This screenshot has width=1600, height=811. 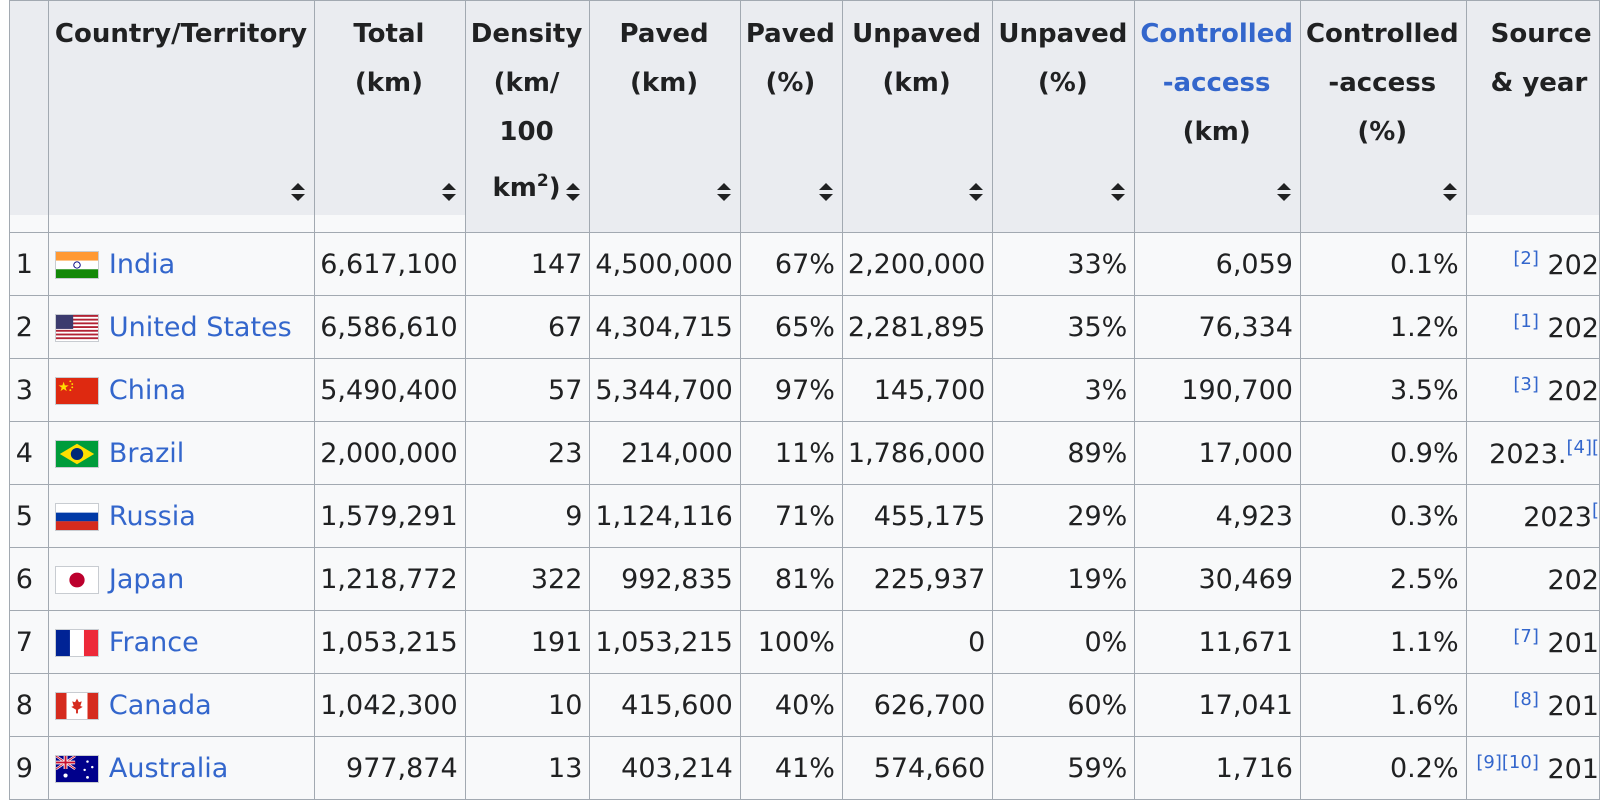 I want to click on year-text: 2023., so click(x=1528, y=454).